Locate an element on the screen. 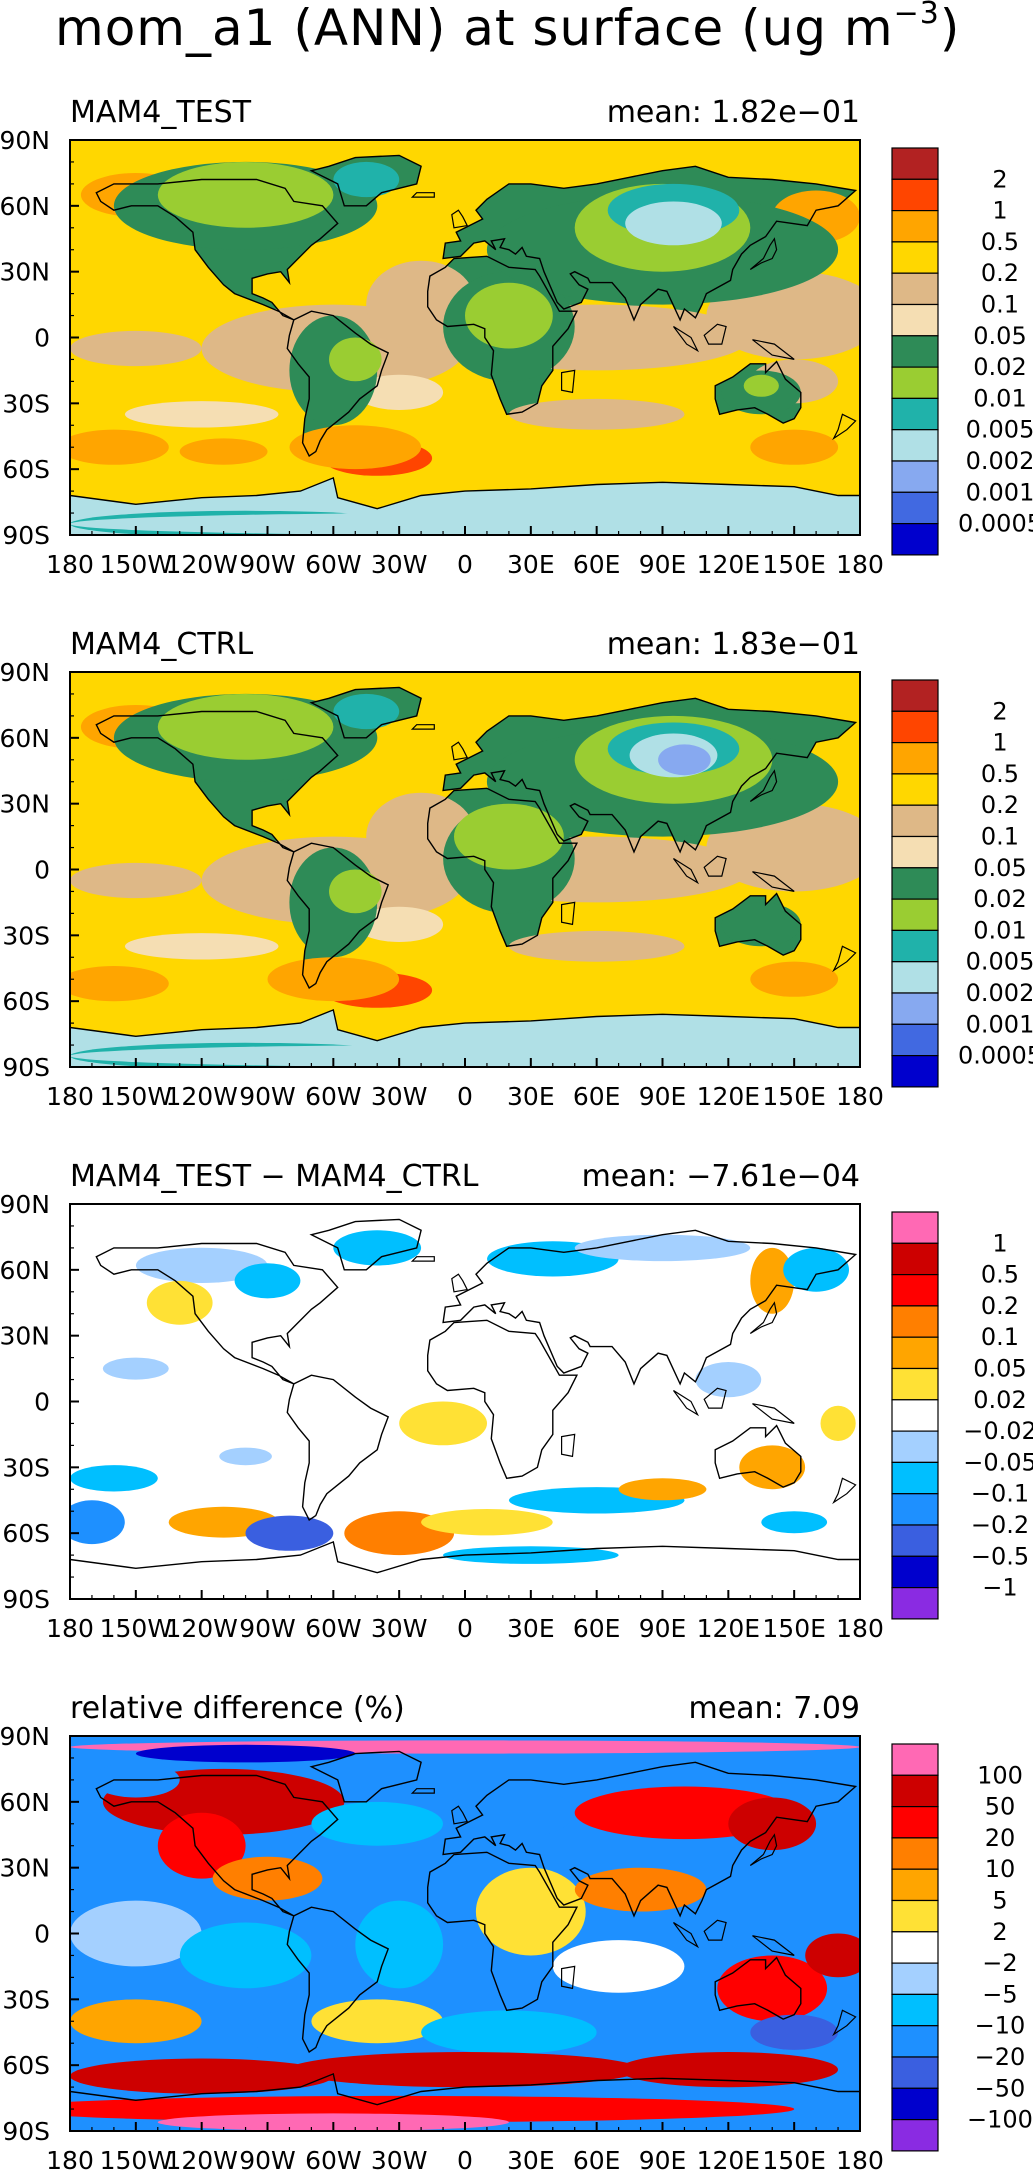 The width and height of the screenshot is (1033, 2175). lon-tick-label: 60W is located at coordinates (333, 1096).